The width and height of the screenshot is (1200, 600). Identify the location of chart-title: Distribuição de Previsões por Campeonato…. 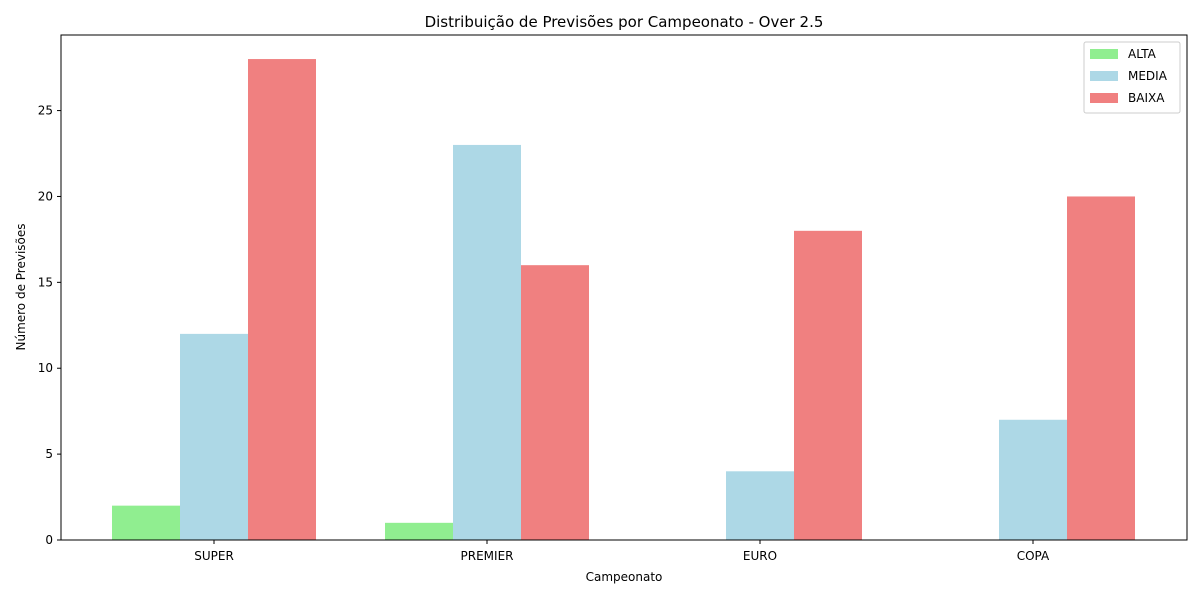
(624, 22).